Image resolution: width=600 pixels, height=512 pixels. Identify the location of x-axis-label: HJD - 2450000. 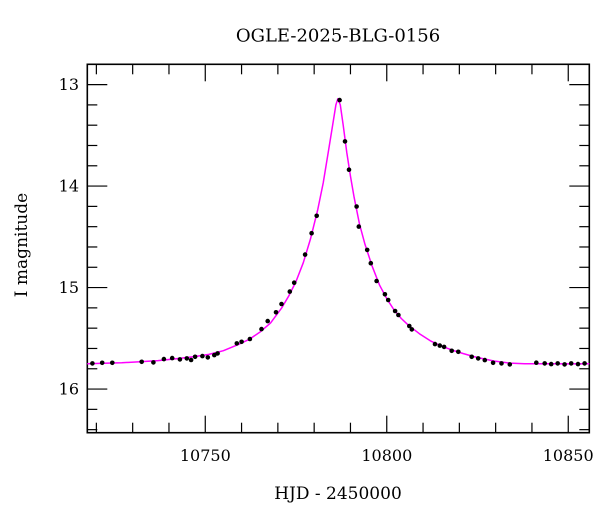
(338, 494).